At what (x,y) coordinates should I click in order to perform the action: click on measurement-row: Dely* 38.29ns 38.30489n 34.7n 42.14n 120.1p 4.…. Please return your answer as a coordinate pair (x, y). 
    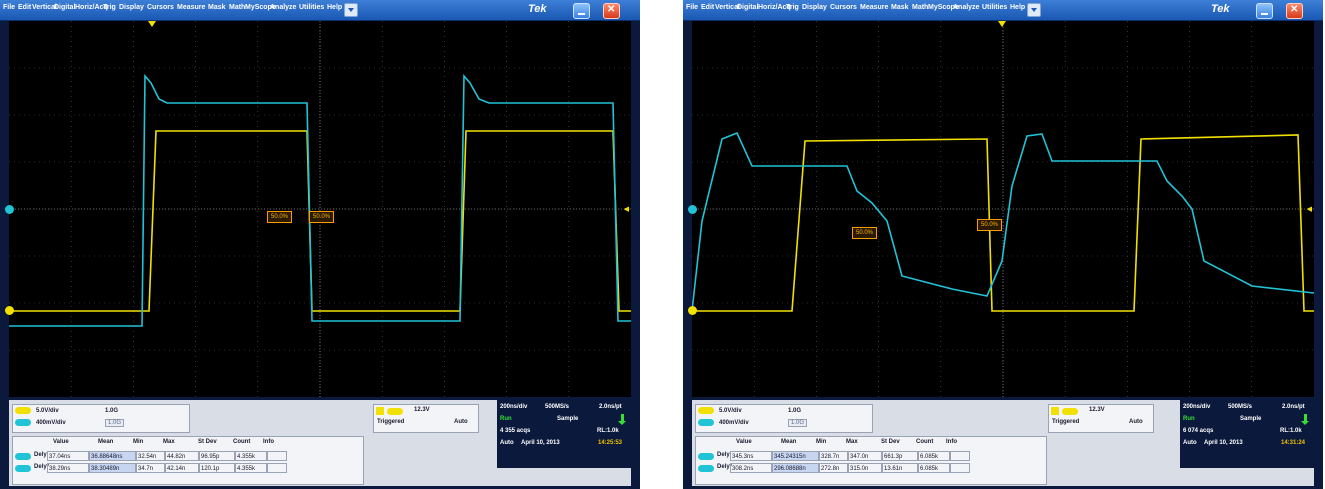
    Looking at the image, I should click on (188, 468).